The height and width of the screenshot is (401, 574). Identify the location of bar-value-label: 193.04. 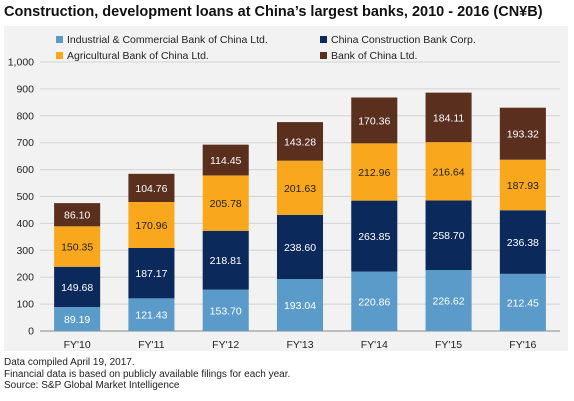
(300, 306).